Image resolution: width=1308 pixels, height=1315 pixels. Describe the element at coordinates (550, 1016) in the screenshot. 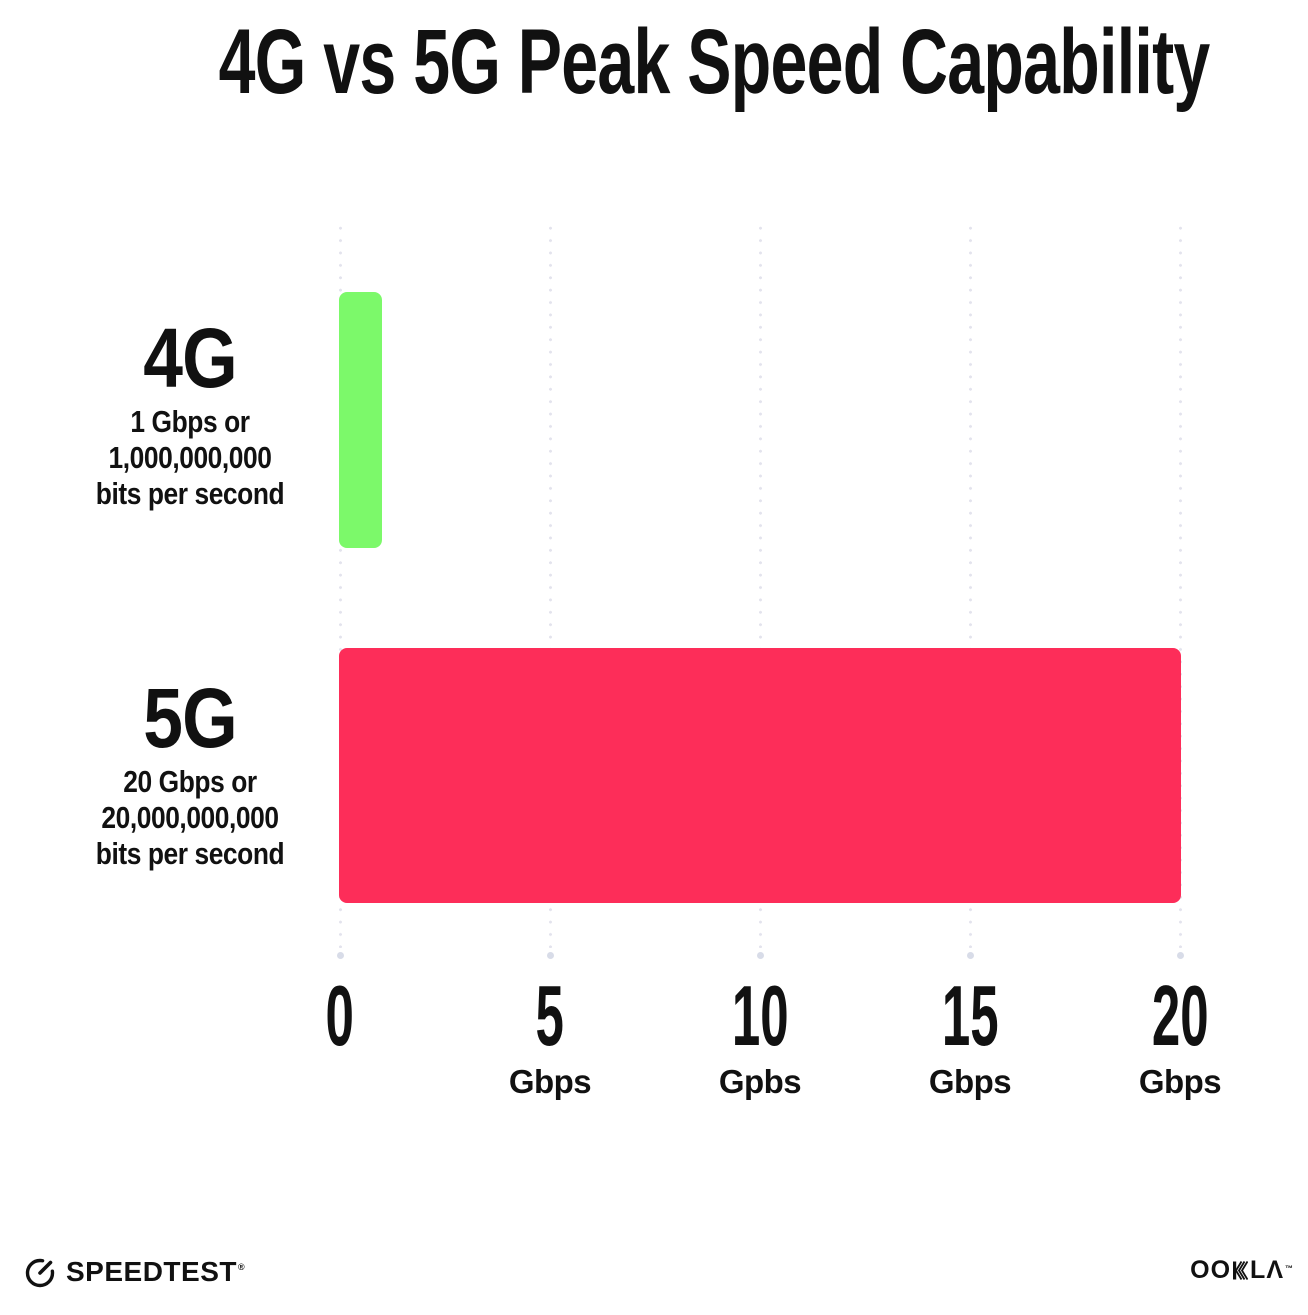

I see `tick-number: 5` at that location.